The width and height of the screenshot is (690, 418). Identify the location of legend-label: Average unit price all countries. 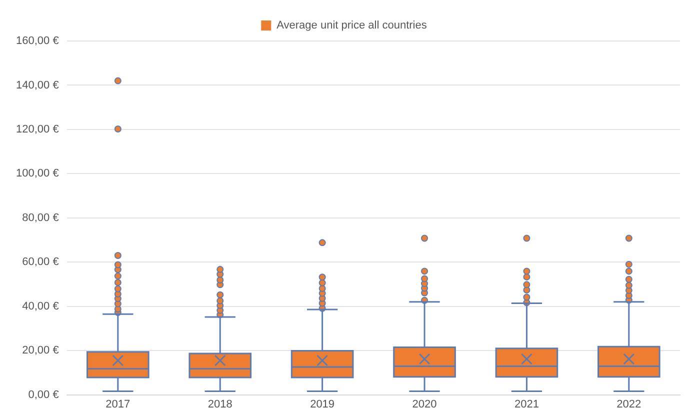
(352, 26).